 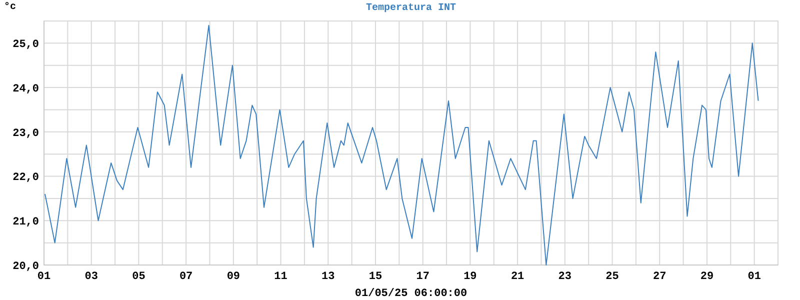 I want to click on x-tick-label: 07, so click(x=186, y=277).